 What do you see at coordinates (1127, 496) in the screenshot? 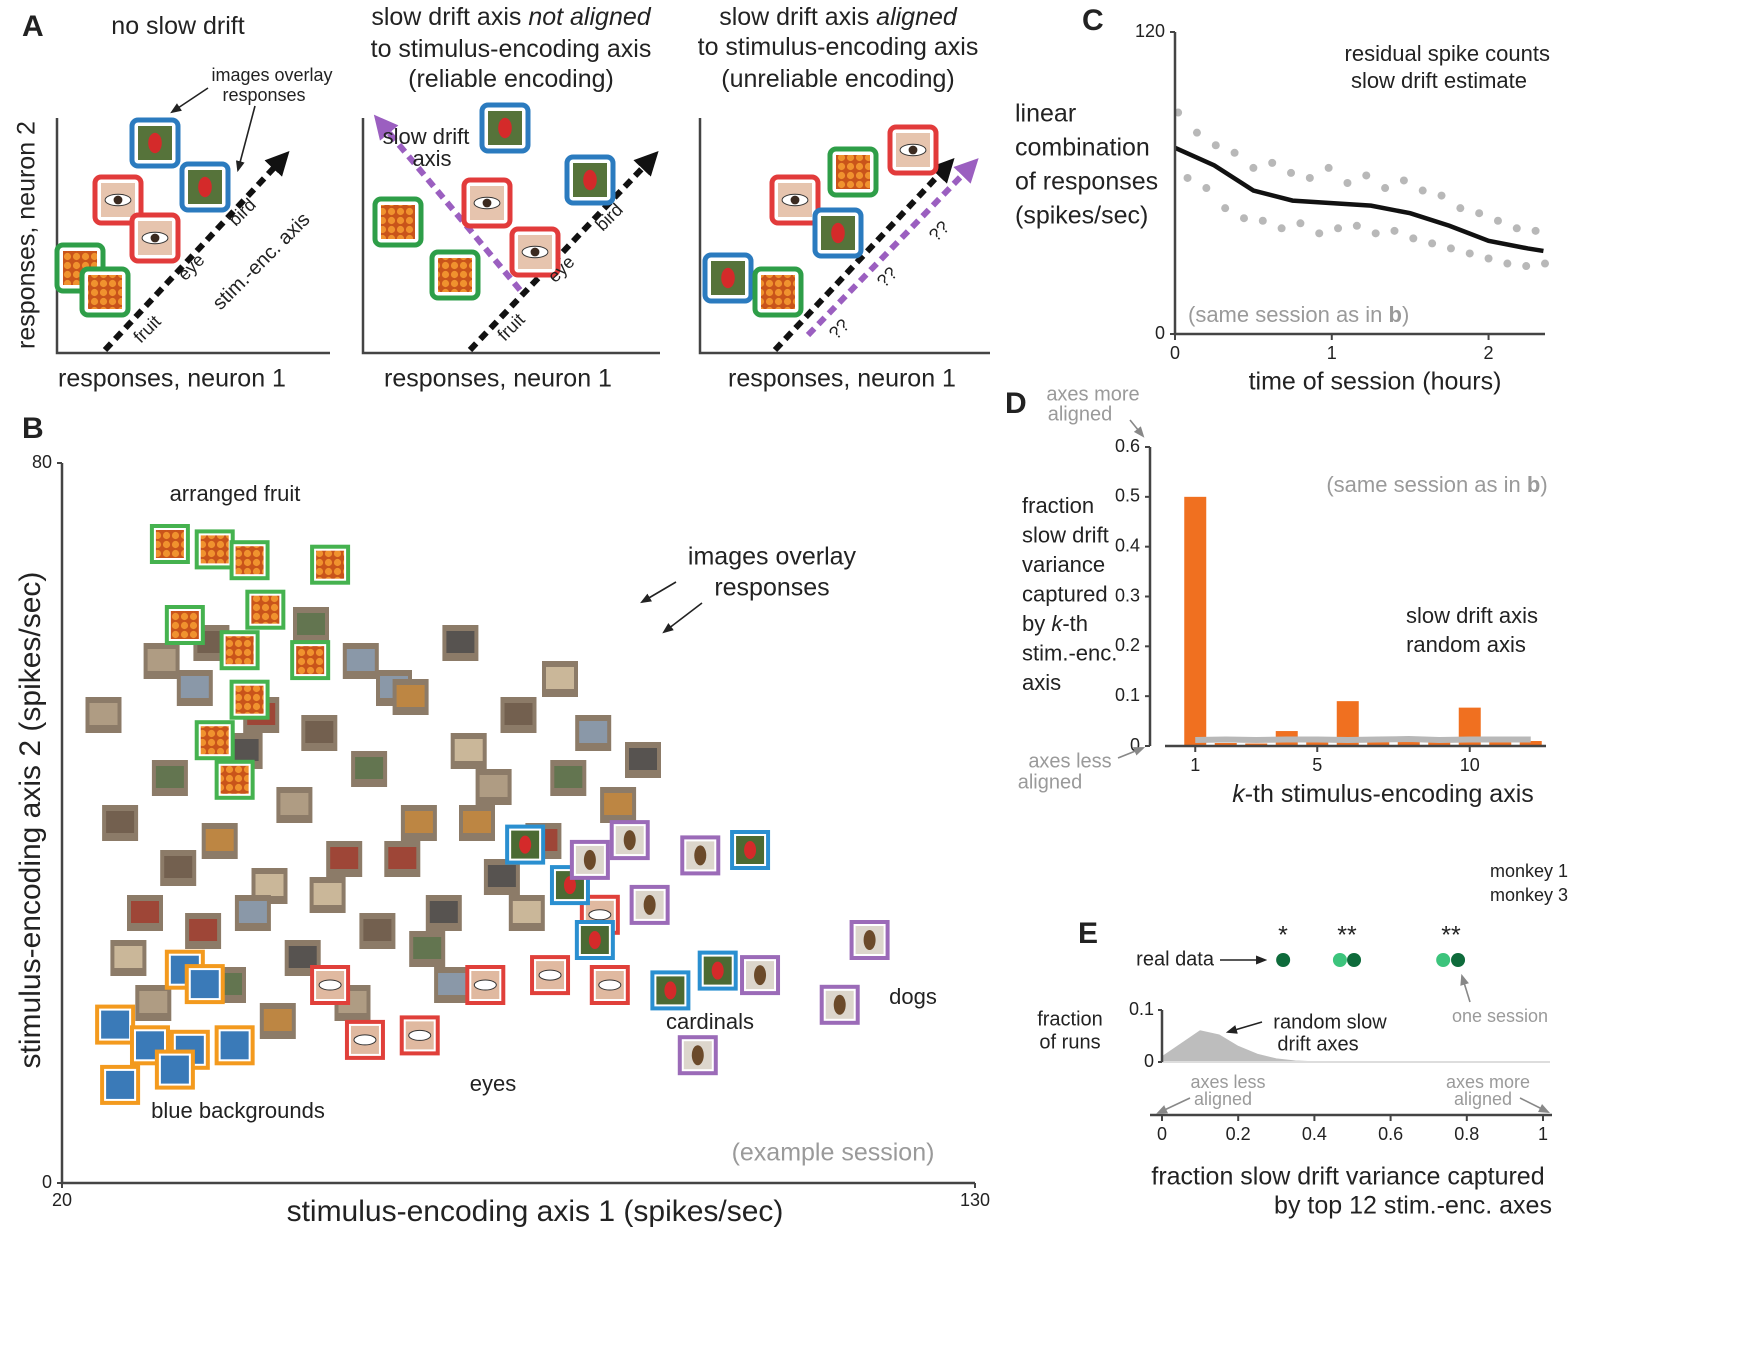
I see `label: 0.5` at bounding box center [1127, 496].